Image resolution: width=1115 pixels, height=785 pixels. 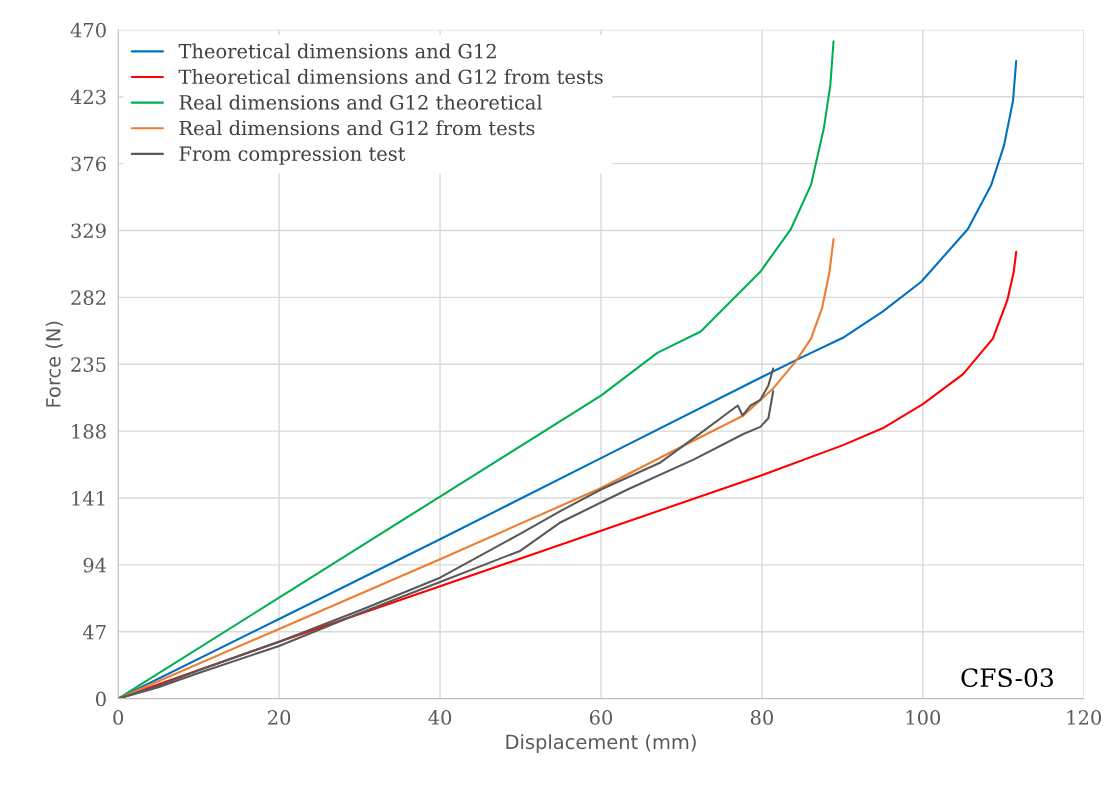 What do you see at coordinates (279, 717) in the screenshot?
I see `x-tick-label: 20` at bounding box center [279, 717].